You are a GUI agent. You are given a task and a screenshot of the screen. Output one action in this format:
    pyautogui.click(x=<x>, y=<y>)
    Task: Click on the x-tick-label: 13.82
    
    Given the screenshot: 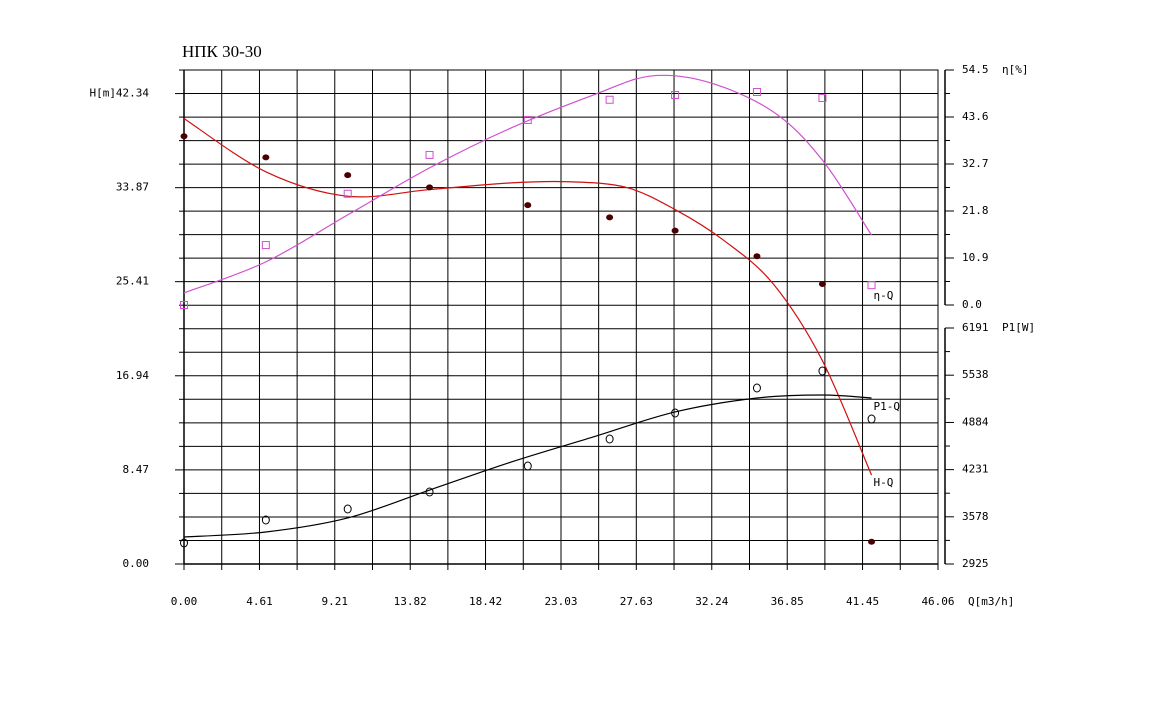 What is the action you would take?
    pyautogui.click(x=410, y=601)
    